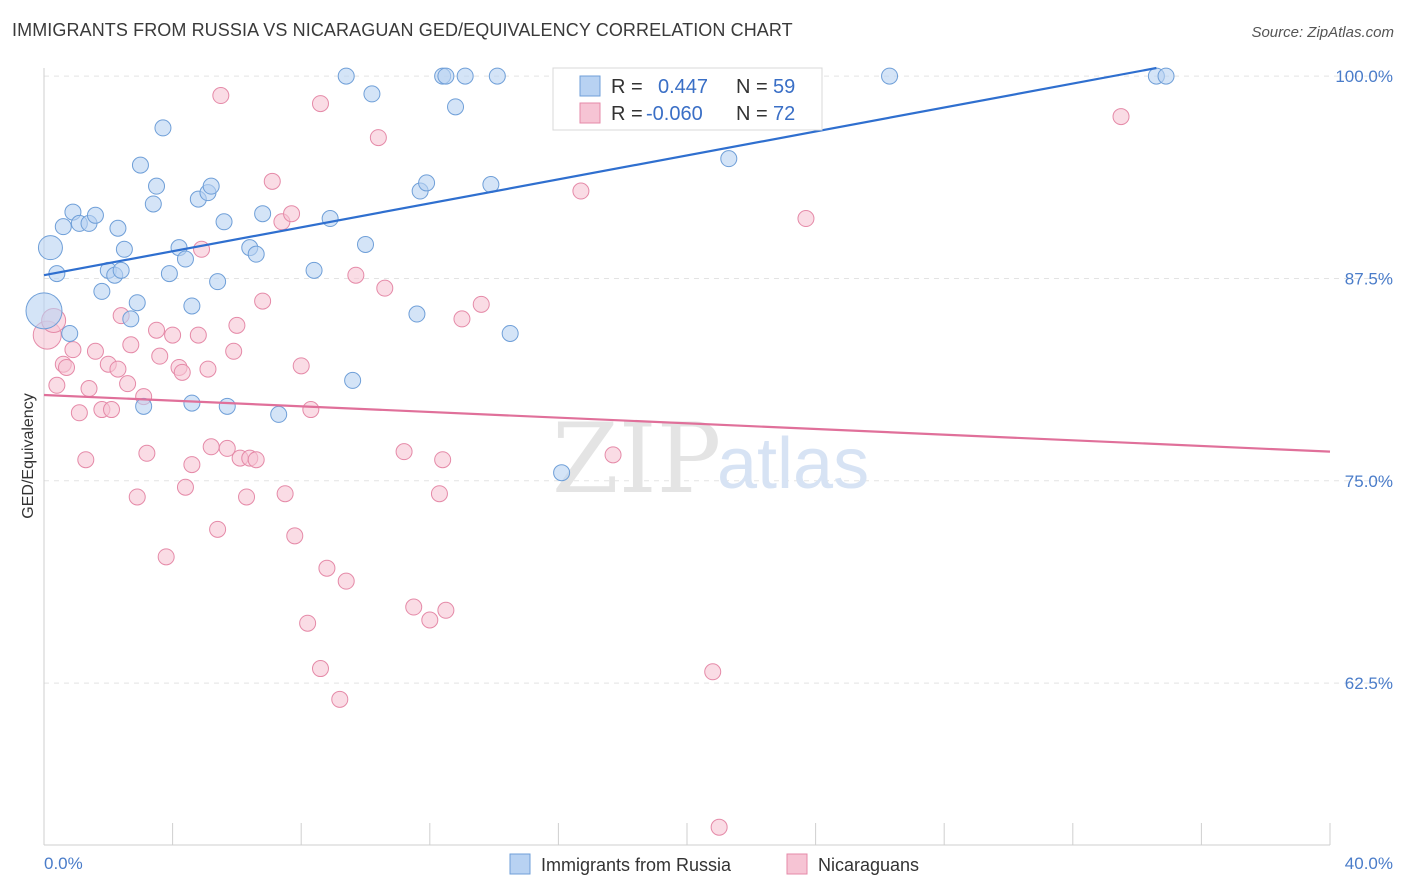 The height and width of the screenshot is (892, 1406). What do you see at coordinates (28, 455) in the screenshot?
I see `y-axis-label: GED/Equivalency` at bounding box center [28, 455].